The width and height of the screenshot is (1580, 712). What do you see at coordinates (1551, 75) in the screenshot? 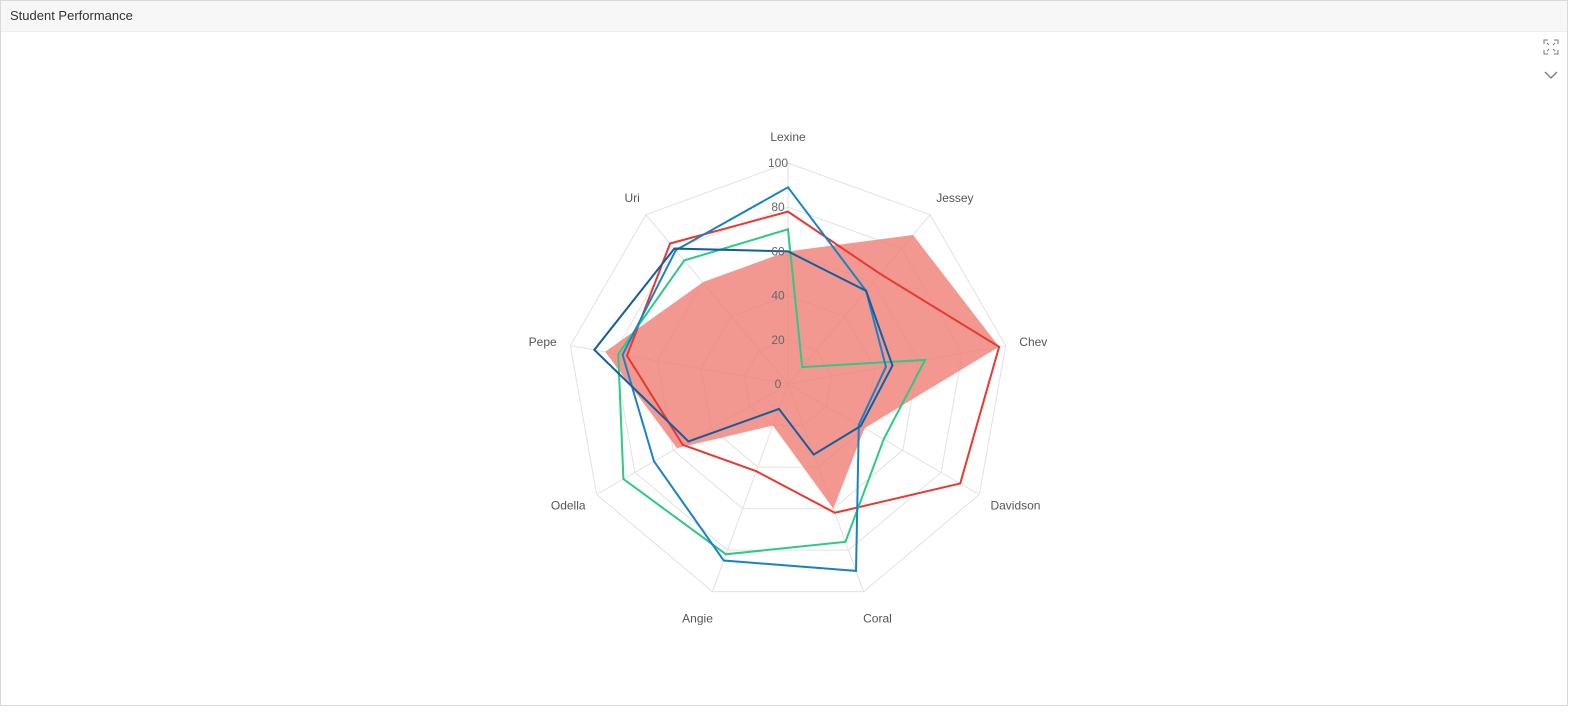
I see `chevron-down-icon` at bounding box center [1551, 75].